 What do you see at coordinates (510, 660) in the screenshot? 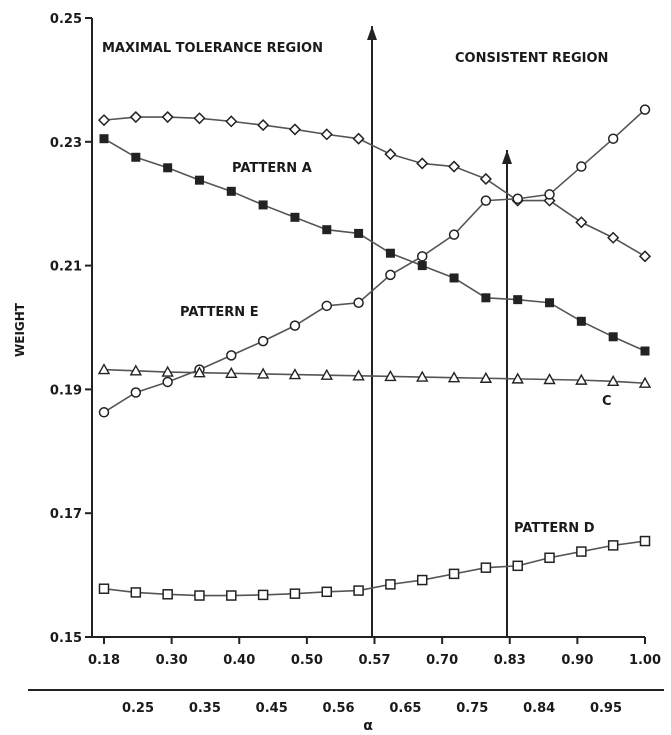
I see `x-tick-label-top: 0.83` at bounding box center [510, 660].